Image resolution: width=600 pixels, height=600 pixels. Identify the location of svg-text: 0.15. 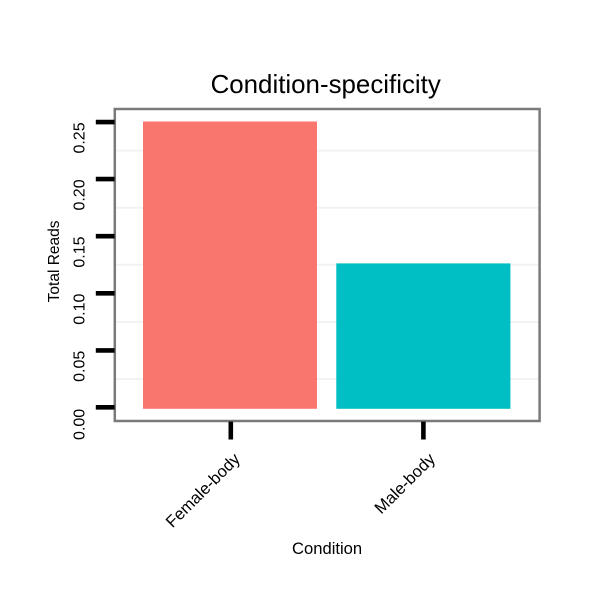
(80, 251).